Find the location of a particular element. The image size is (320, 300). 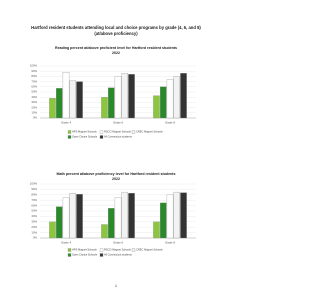

doc-title: (at/above proficiency) is located at coordinates (116, 33).